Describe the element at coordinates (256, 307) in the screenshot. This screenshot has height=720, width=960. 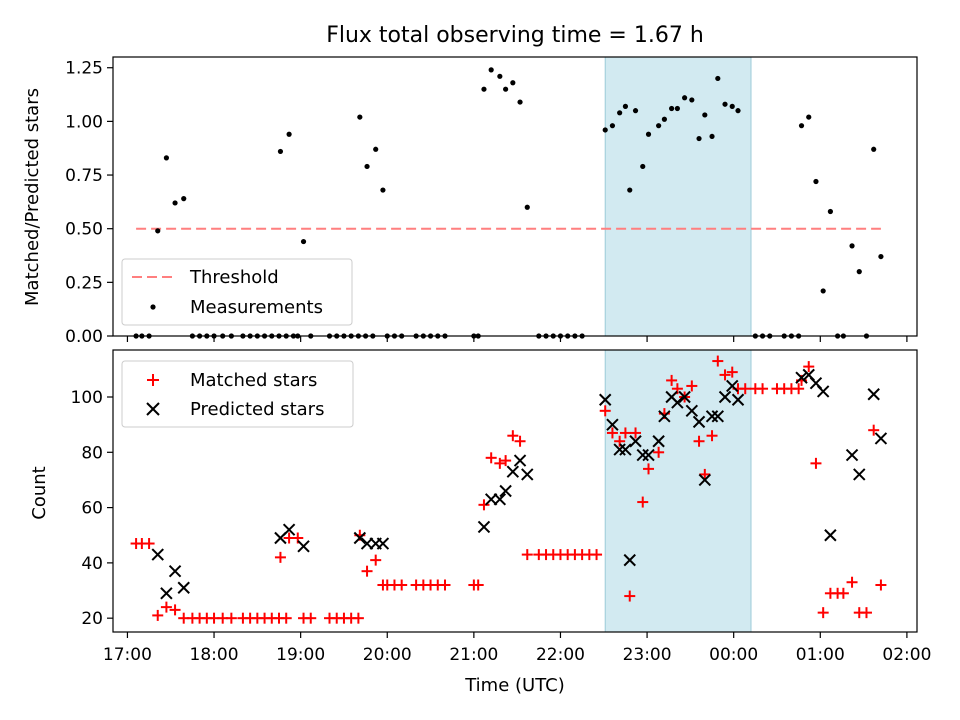
I see `legend-measurements-label: Measurements` at that location.